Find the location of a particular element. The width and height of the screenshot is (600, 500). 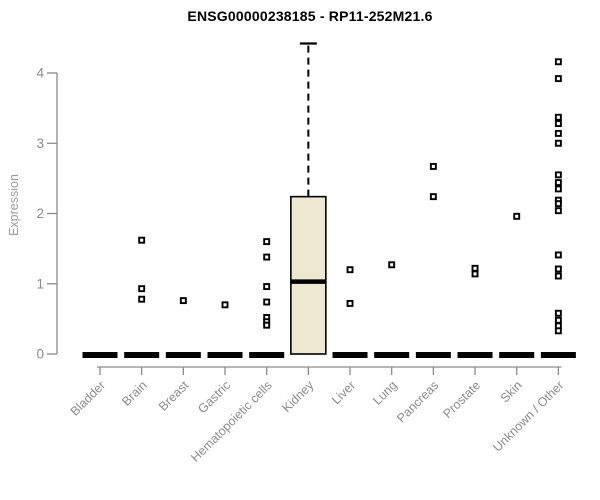

x-tick-label-liver: Liver is located at coordinates (343, 392).